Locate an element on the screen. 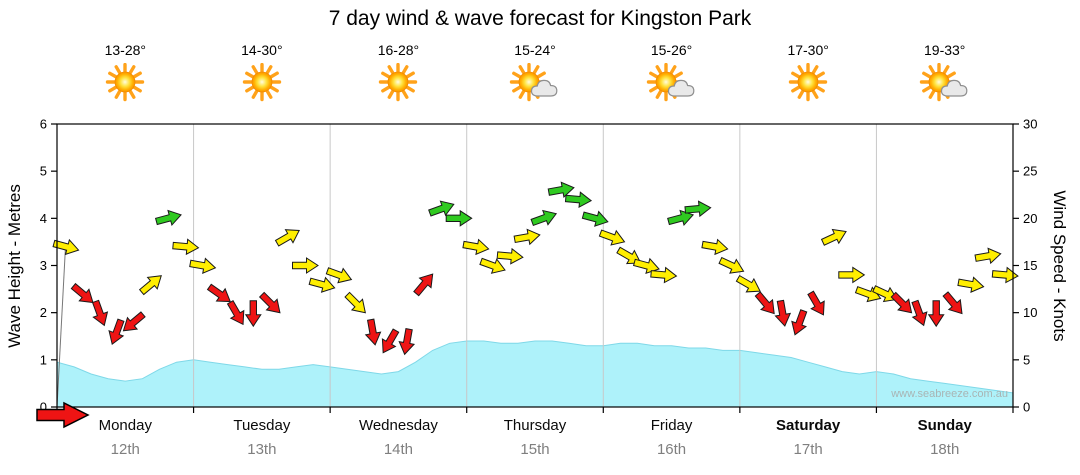  wave-tick-label: 2 is located at coordinates (43, 312).